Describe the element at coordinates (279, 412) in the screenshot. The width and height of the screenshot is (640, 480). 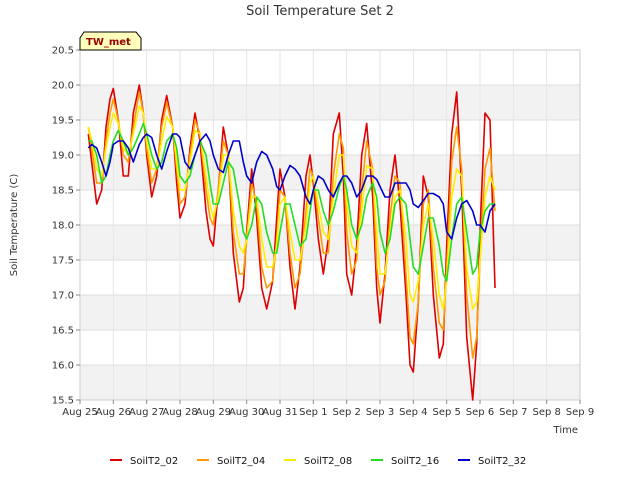
I see `x-tick-label: Aug 31` at that location.